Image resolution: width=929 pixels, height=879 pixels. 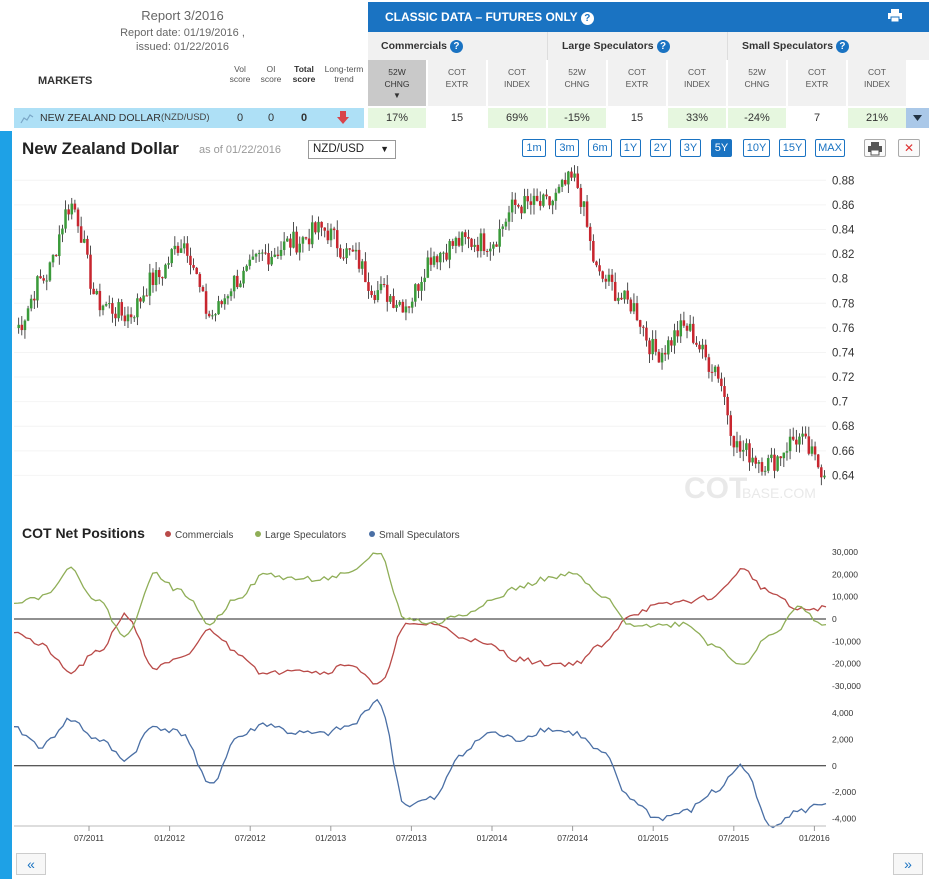 I want to click on print-icon, so click(x=895, y=15).